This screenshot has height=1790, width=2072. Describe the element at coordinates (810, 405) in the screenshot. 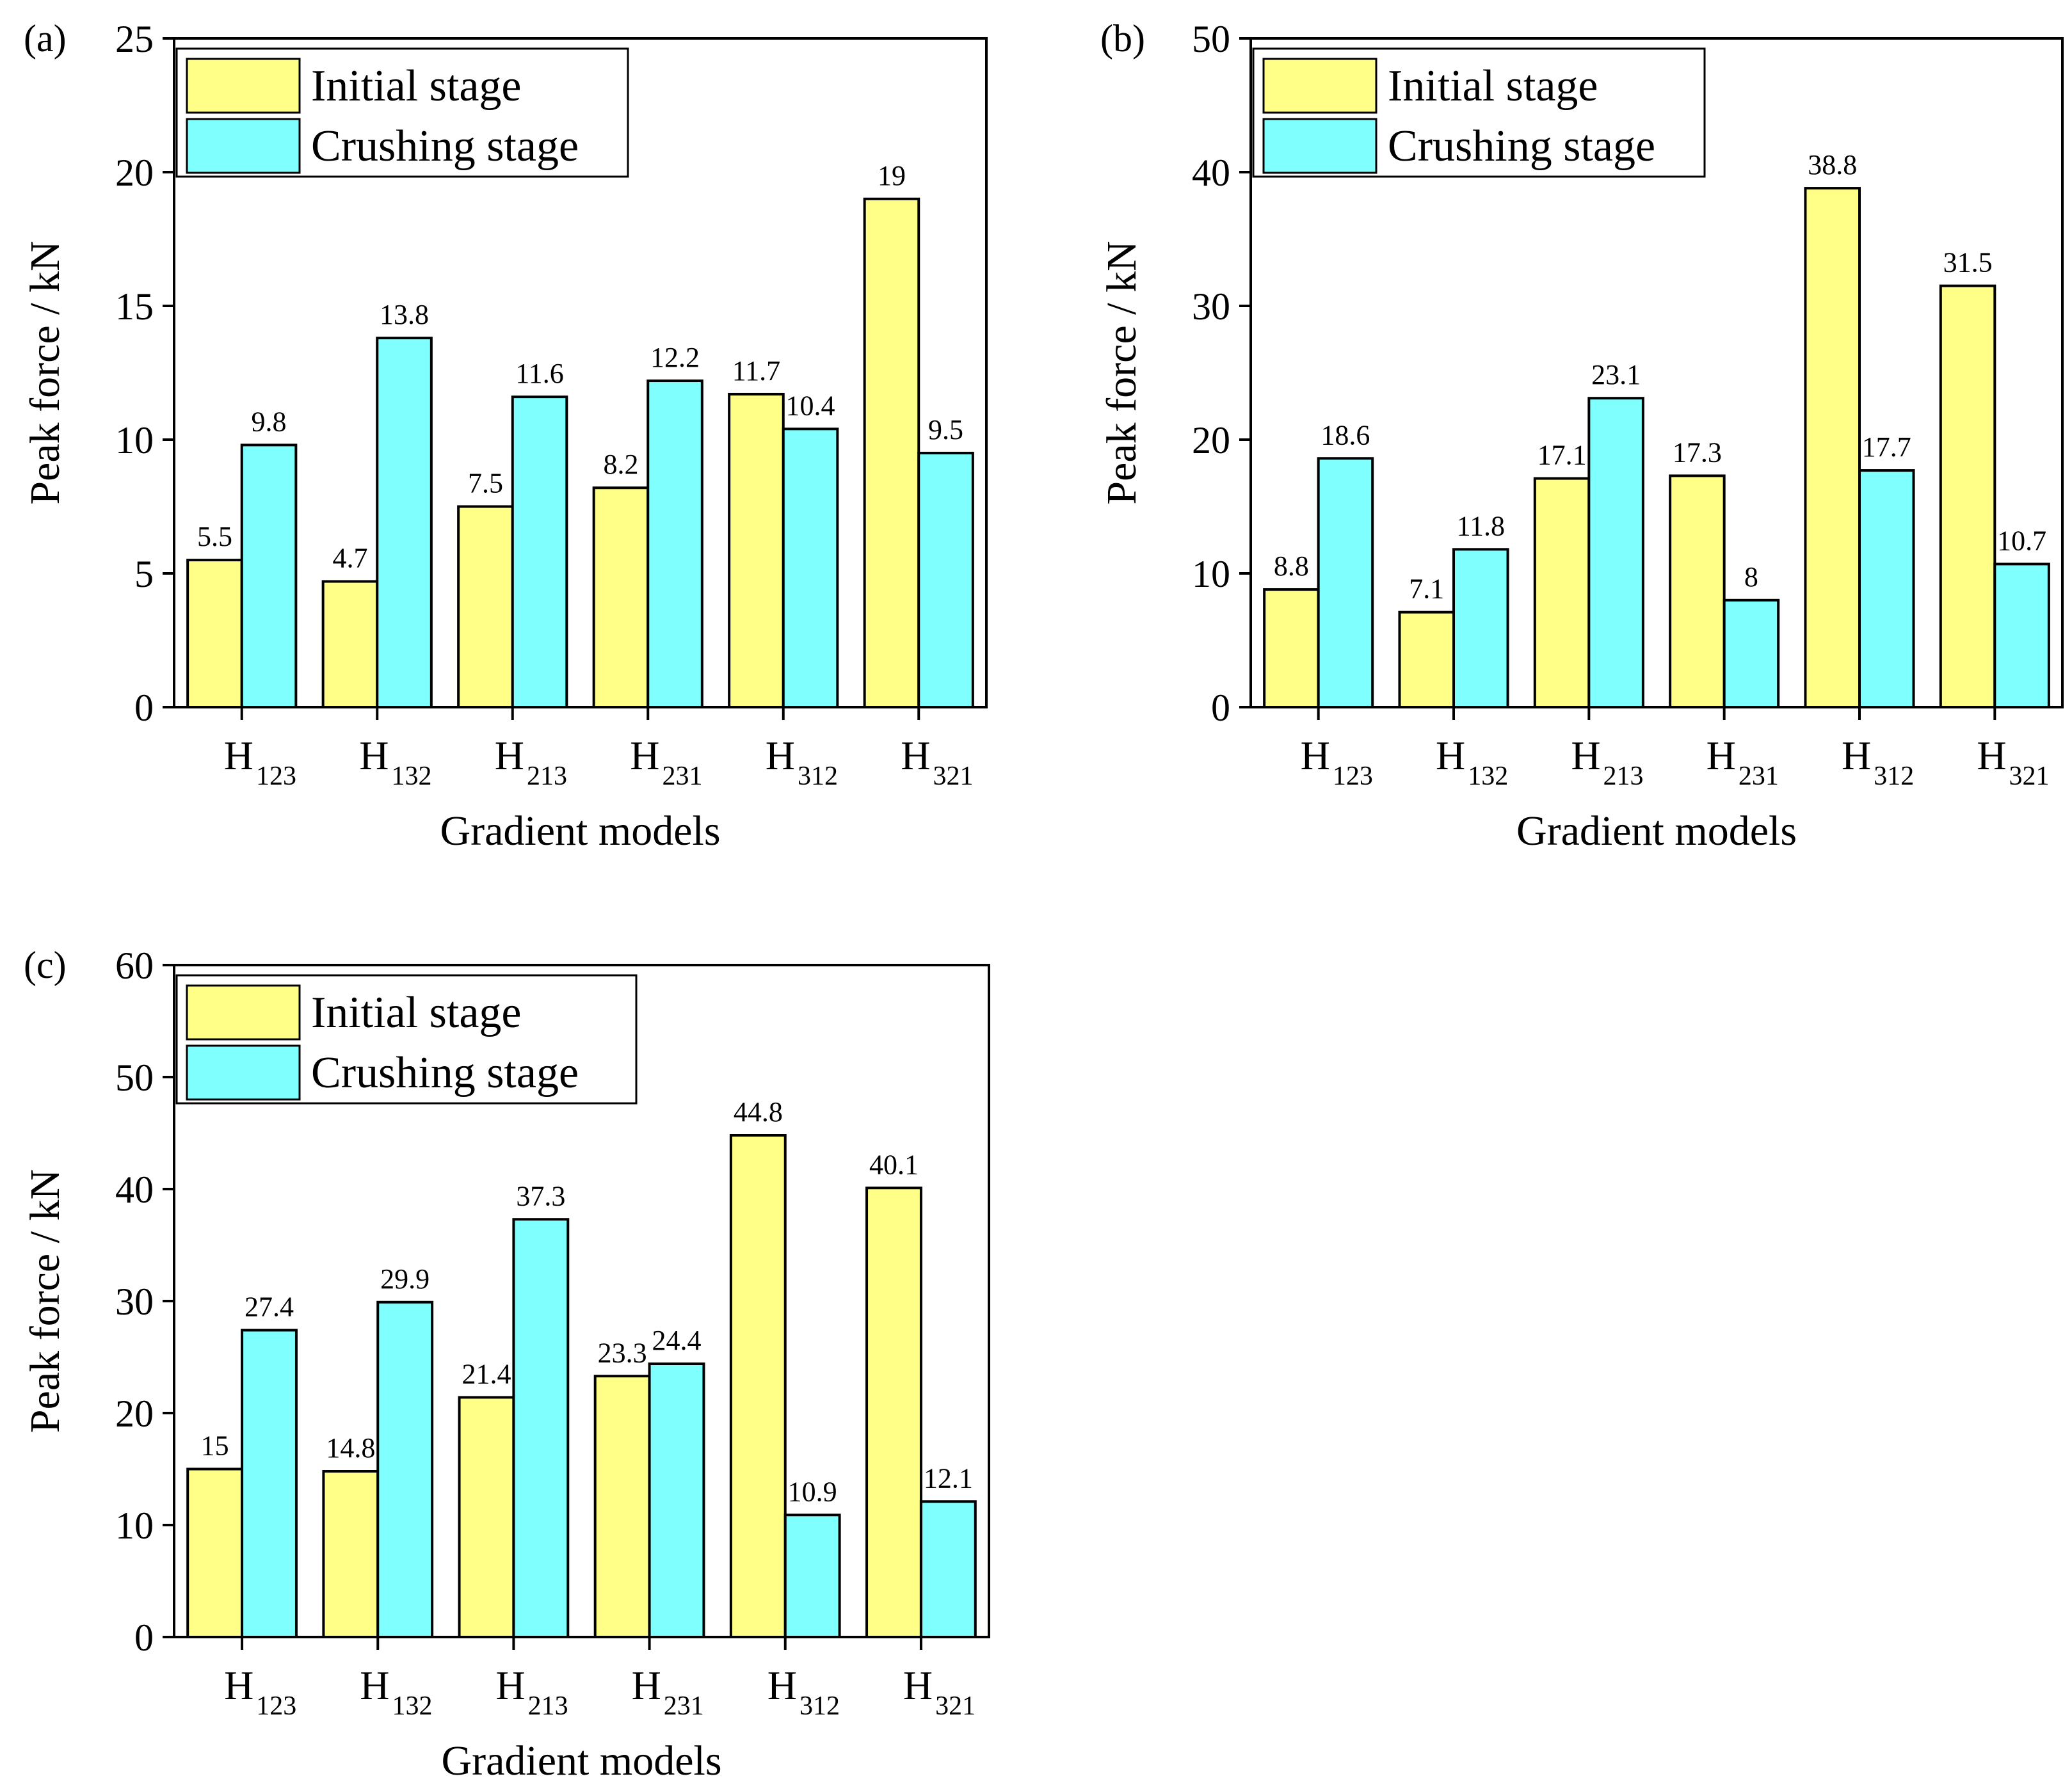

I see `data-label-crushing-312: 10.4` at that location.